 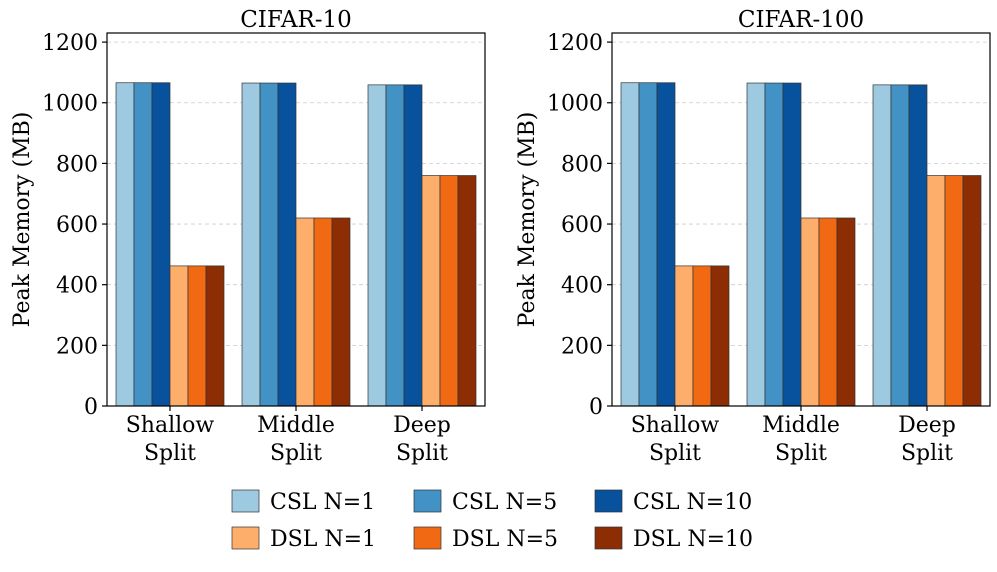 I want to click on legend-label-csl-n-1: CSL N=1, so click(x=322, y=502).